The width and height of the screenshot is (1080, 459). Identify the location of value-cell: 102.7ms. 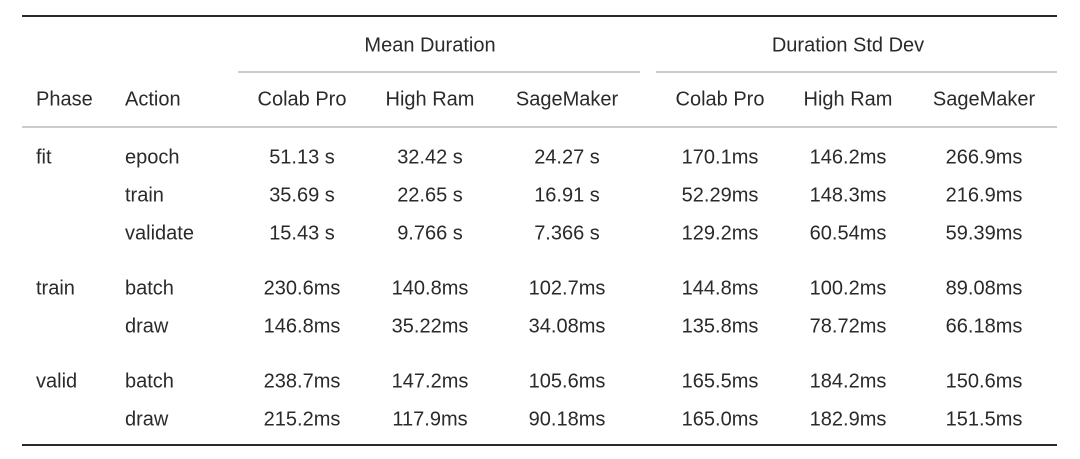
(567, 288).